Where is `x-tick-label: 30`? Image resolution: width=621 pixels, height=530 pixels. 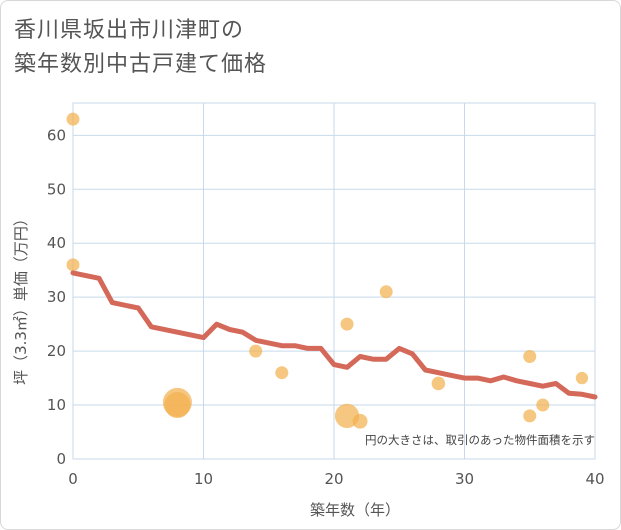
x-tick-label: 30 is located at coordinates (464, 479).